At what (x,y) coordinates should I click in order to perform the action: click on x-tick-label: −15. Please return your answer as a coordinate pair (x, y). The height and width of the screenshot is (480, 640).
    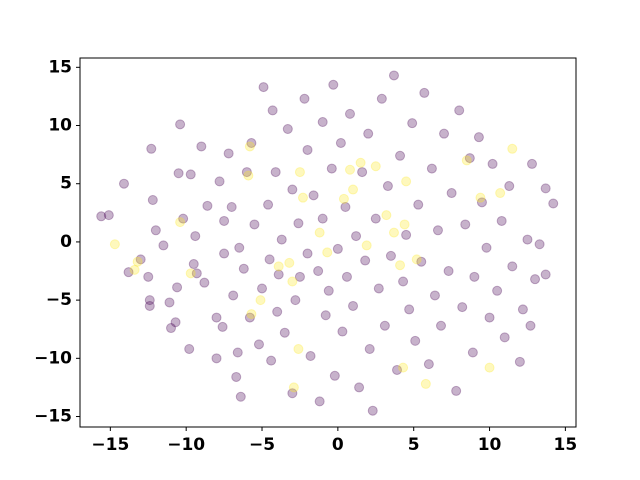
    Looking at the image, I should click on (110, 445).